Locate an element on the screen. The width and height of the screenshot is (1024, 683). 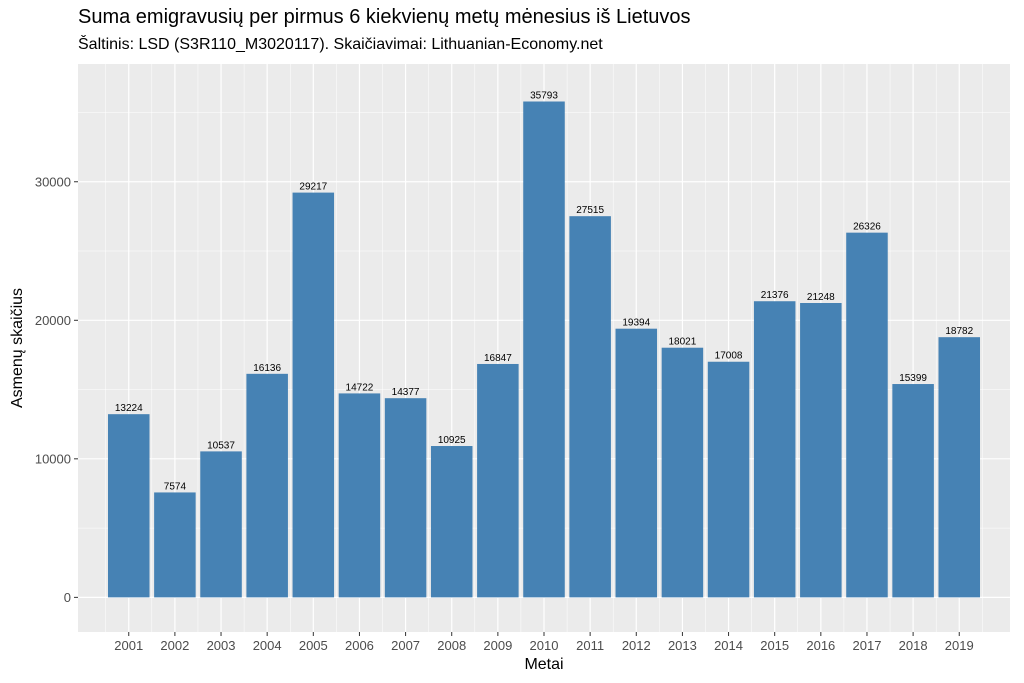
data-label-2015: 21376 is located at coordinates (775, 295).